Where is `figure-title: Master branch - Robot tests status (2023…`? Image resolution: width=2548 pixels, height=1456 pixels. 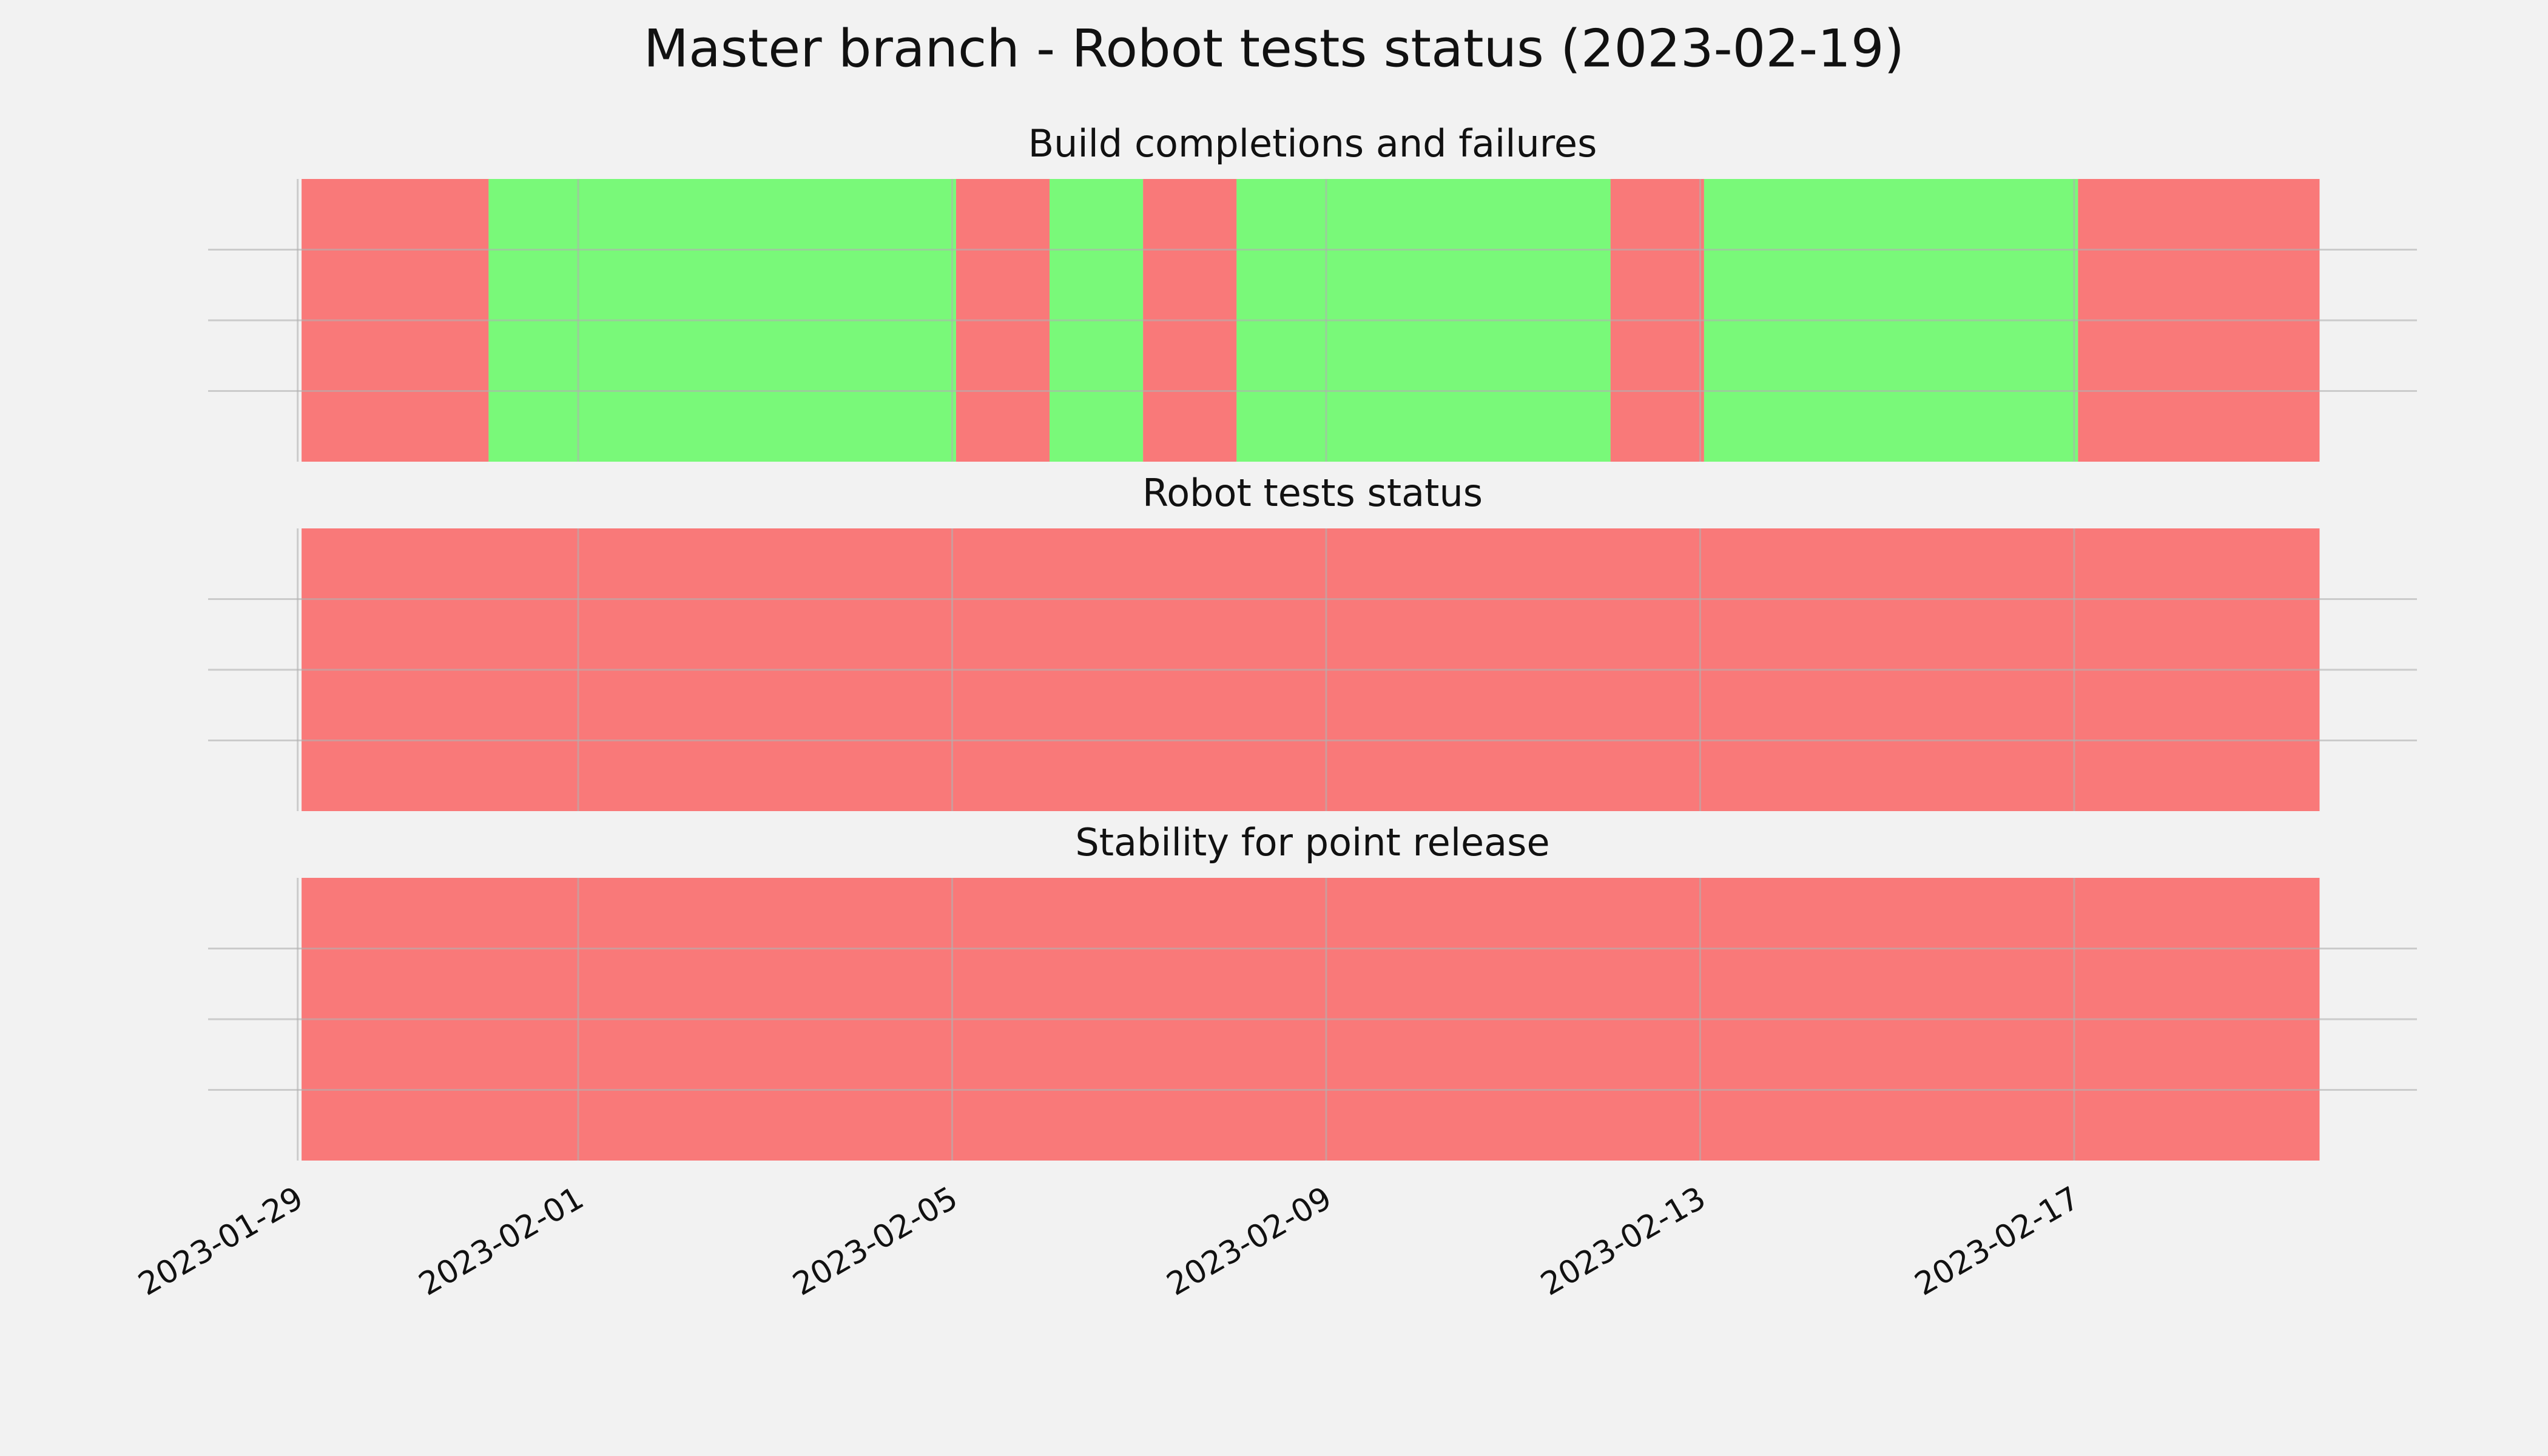 figure-title: Master branch - Robot tests status (2023… is located at coordinates (1274, 48).